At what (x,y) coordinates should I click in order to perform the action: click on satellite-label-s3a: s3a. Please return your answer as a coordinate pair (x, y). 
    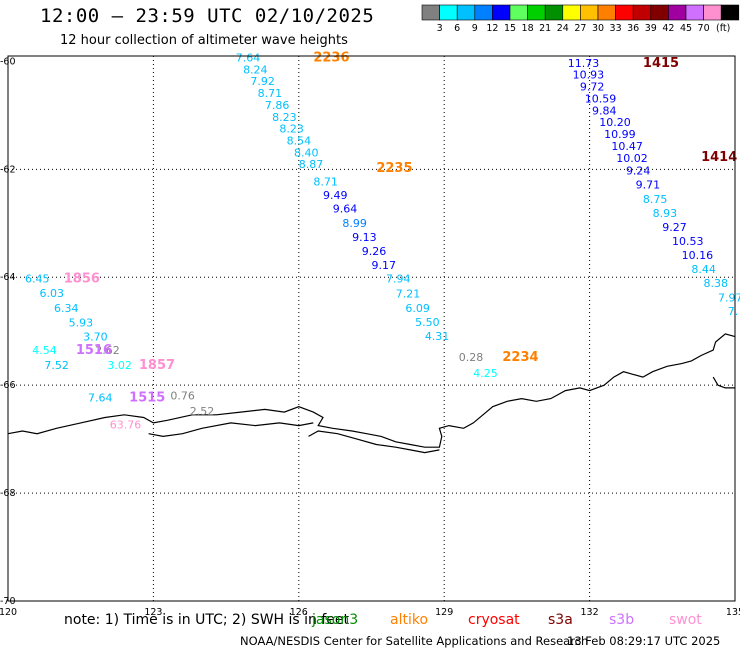
    Looking at the image, I should click on (560, 620).